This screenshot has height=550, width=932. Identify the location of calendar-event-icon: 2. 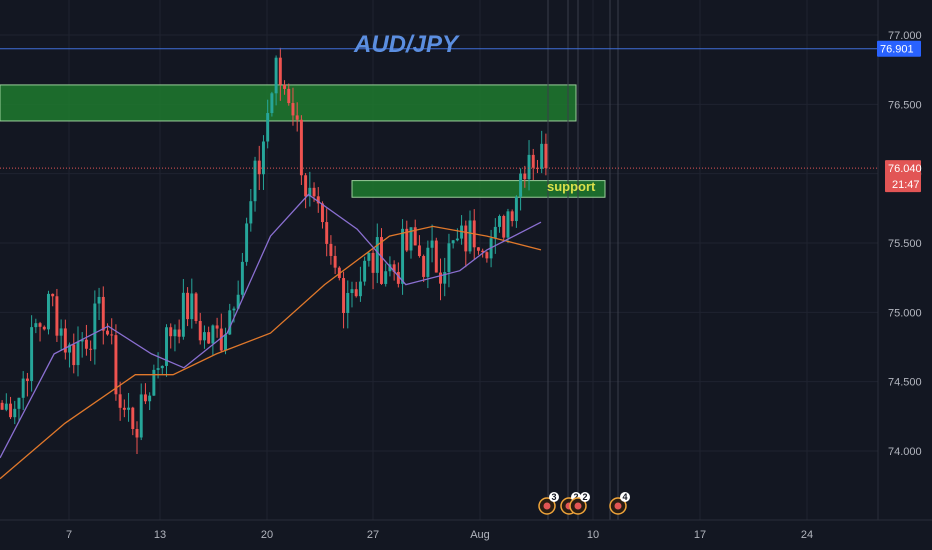
(579, 503).